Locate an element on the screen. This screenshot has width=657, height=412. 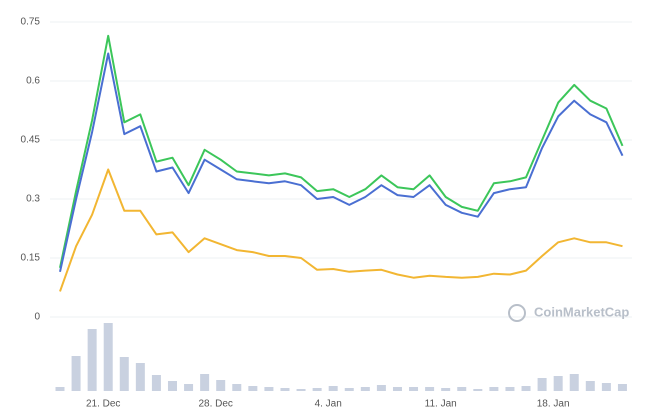
watermark: CoinMarketCap is located at coordinates (581, 311).